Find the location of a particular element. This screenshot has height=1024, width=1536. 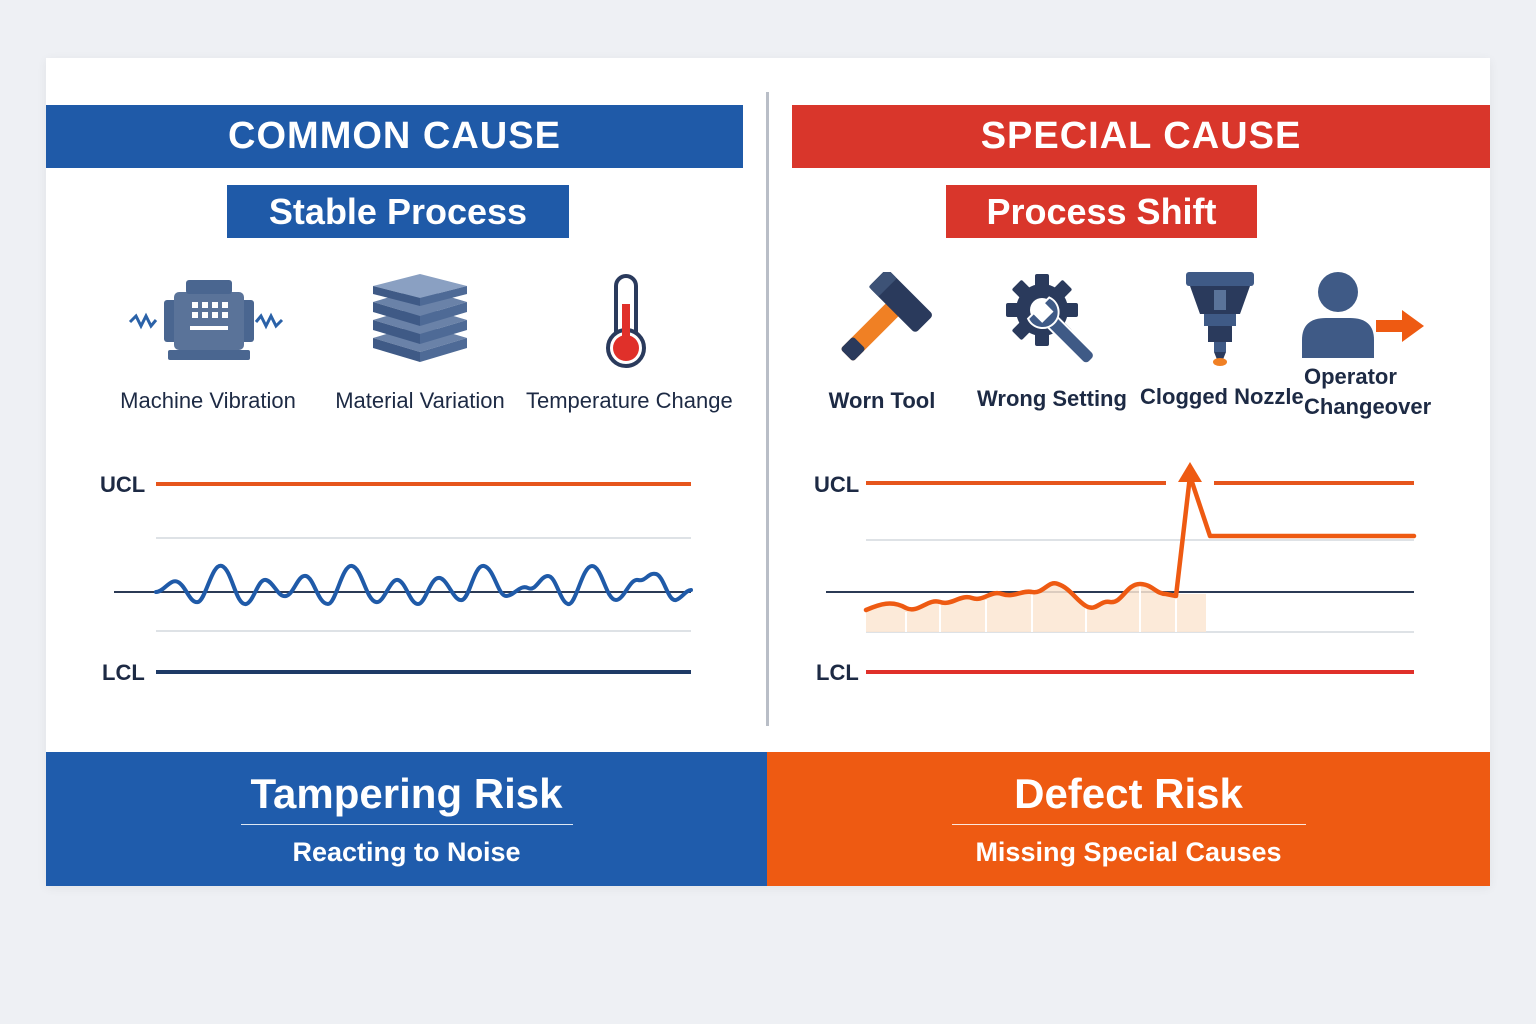

icon-label: Material Variation is located at coordinates (420, 400).